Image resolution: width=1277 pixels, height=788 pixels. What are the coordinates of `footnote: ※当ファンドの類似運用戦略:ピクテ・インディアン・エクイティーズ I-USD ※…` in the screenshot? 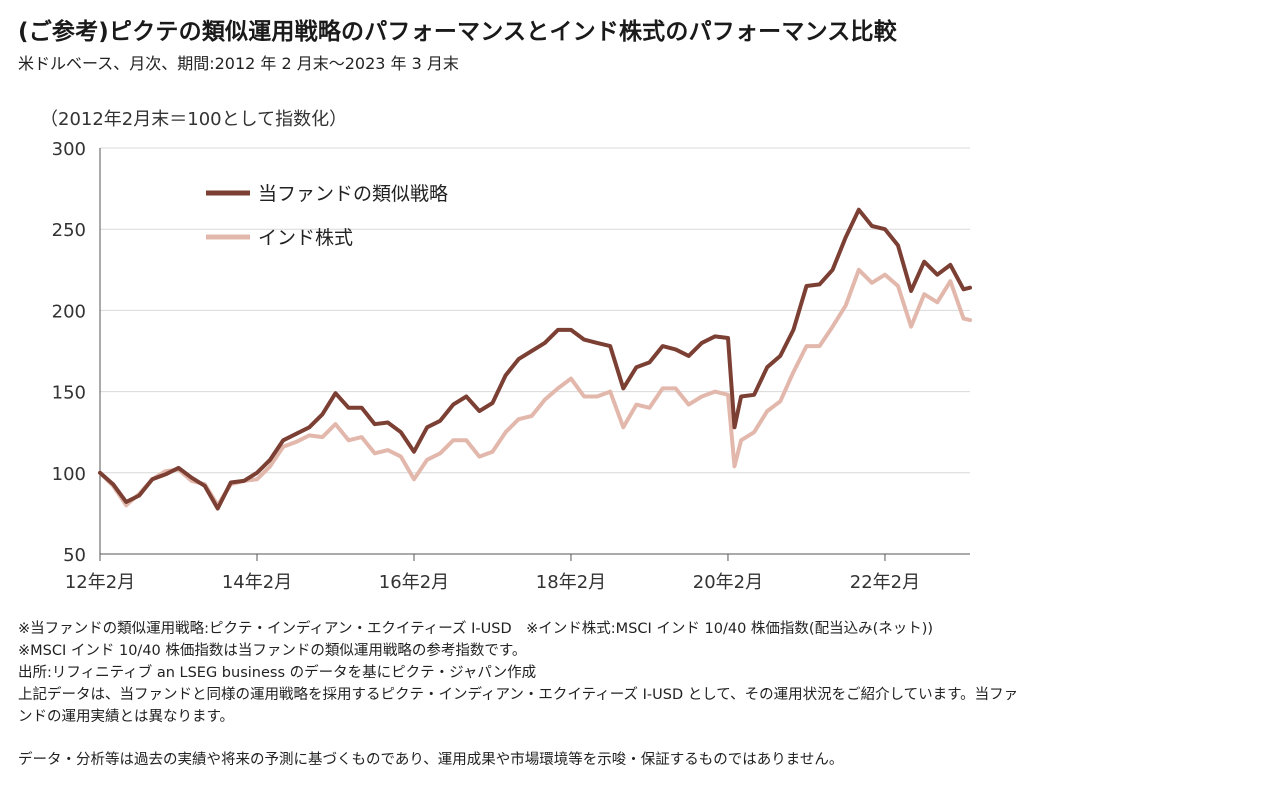 It's located at (476, 629).